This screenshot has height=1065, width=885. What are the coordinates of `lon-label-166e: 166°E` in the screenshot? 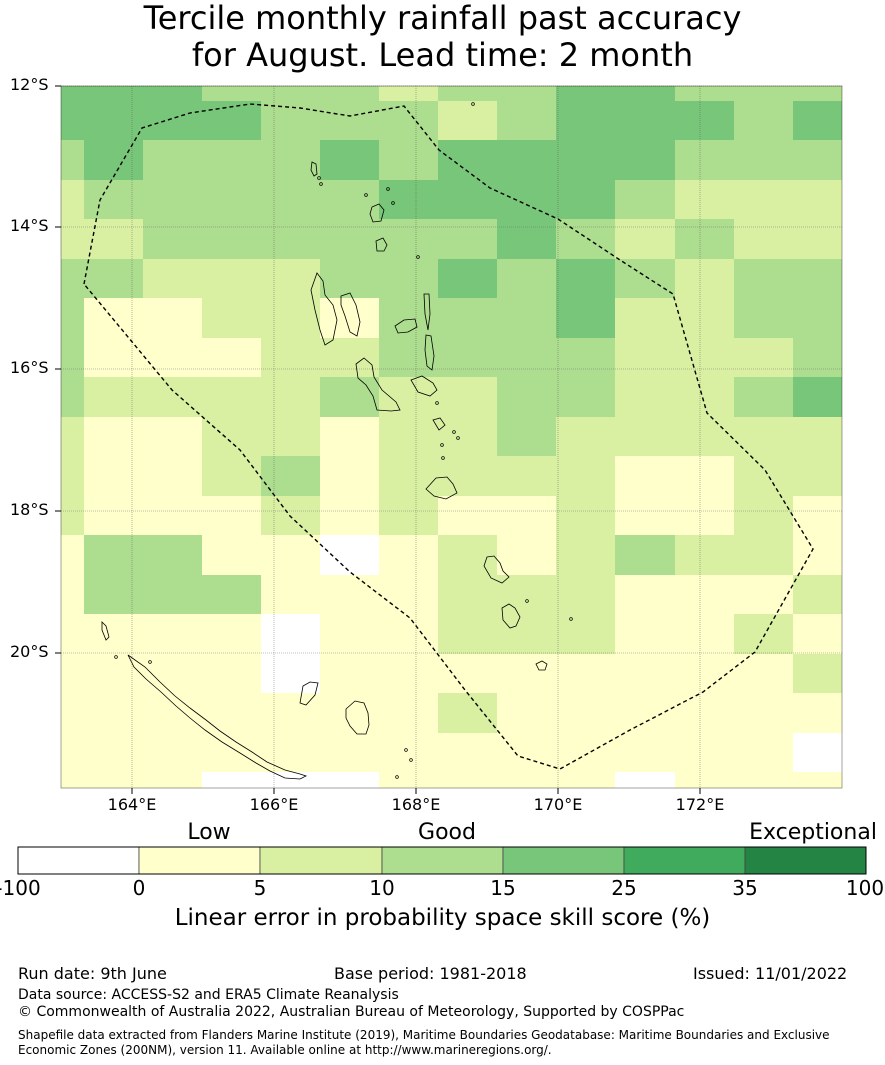 It's located at (274, 804).